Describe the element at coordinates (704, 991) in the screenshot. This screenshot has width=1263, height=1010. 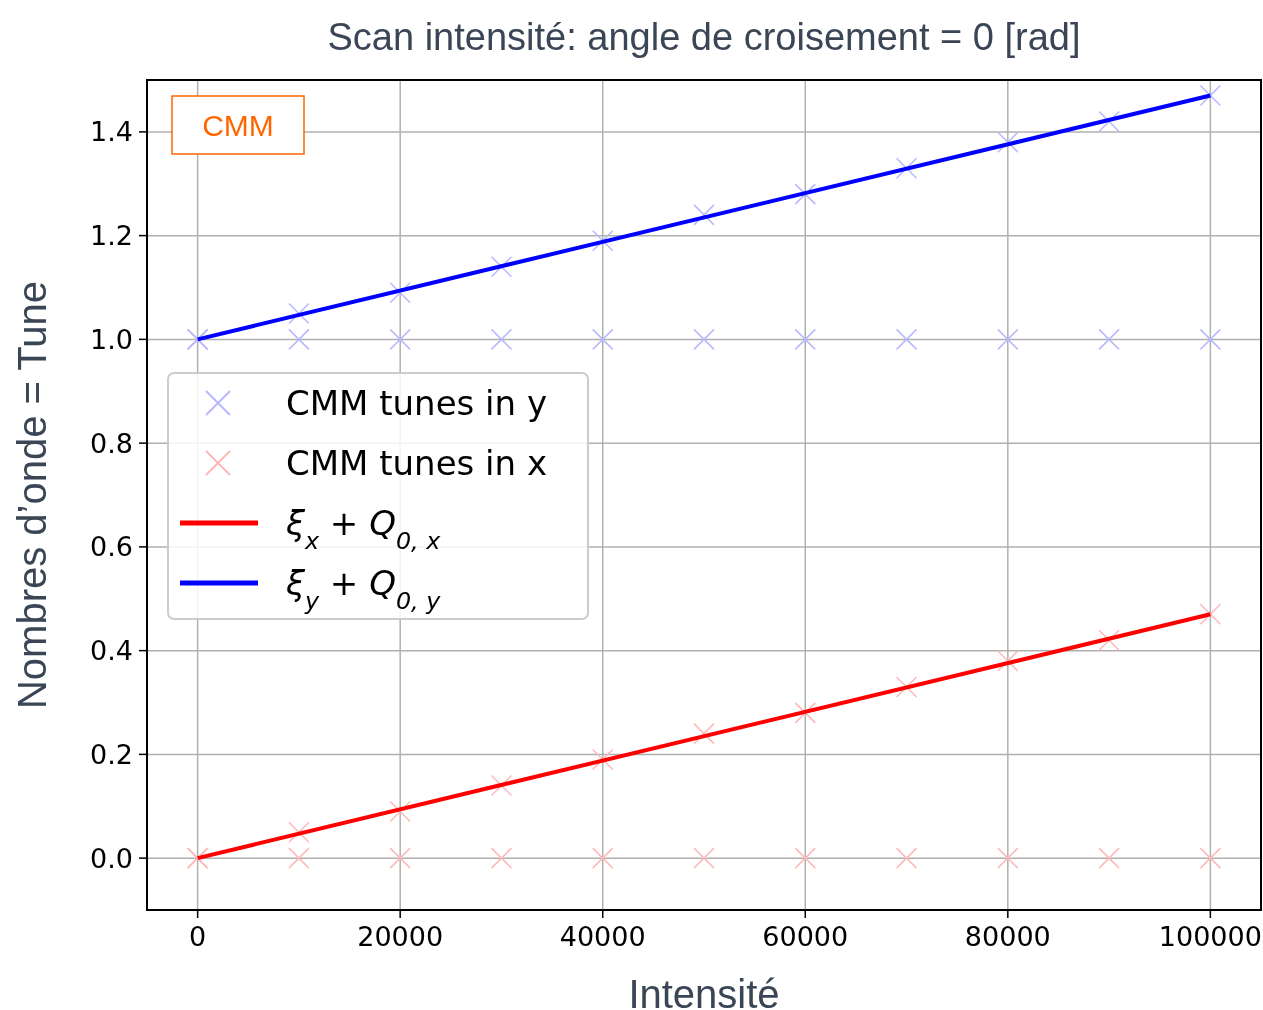
I see `x-axis-title: Intensité` at that location.